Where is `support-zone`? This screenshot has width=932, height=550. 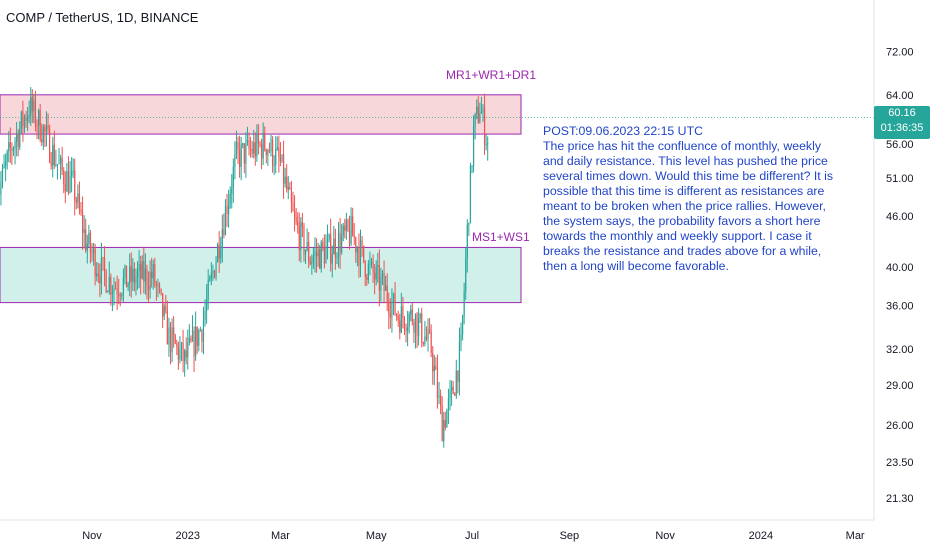 support-zone is located at coordinates (261, 275).